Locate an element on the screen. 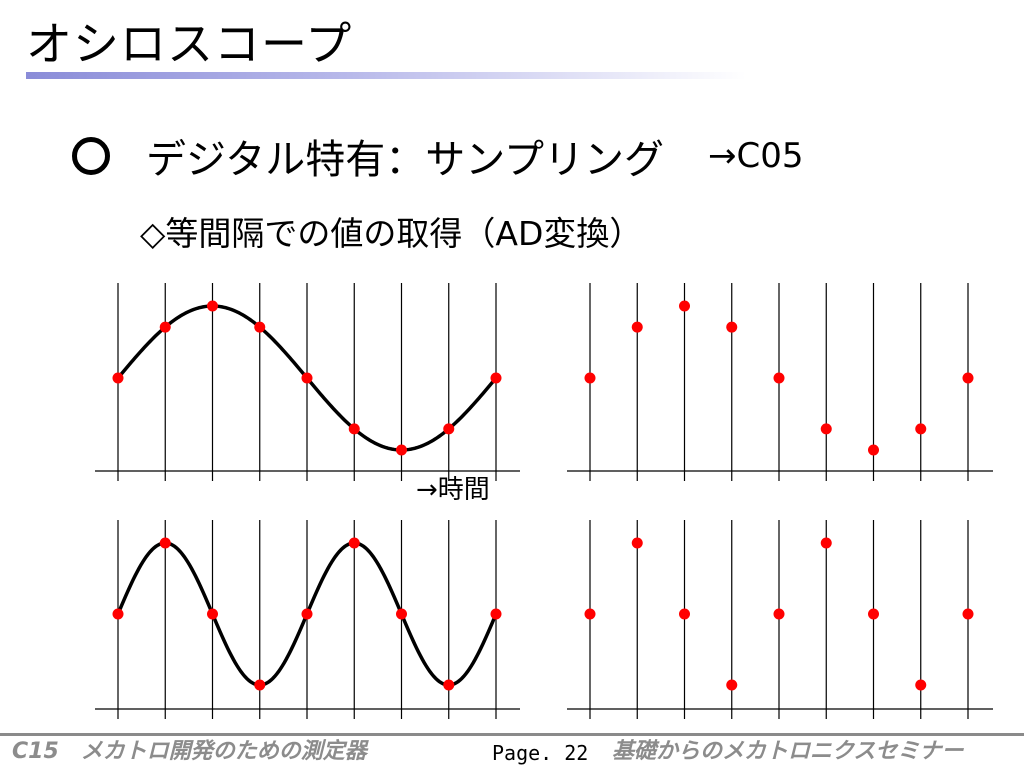  time-axis-label: →時間 is located at coordinates (453, 490).